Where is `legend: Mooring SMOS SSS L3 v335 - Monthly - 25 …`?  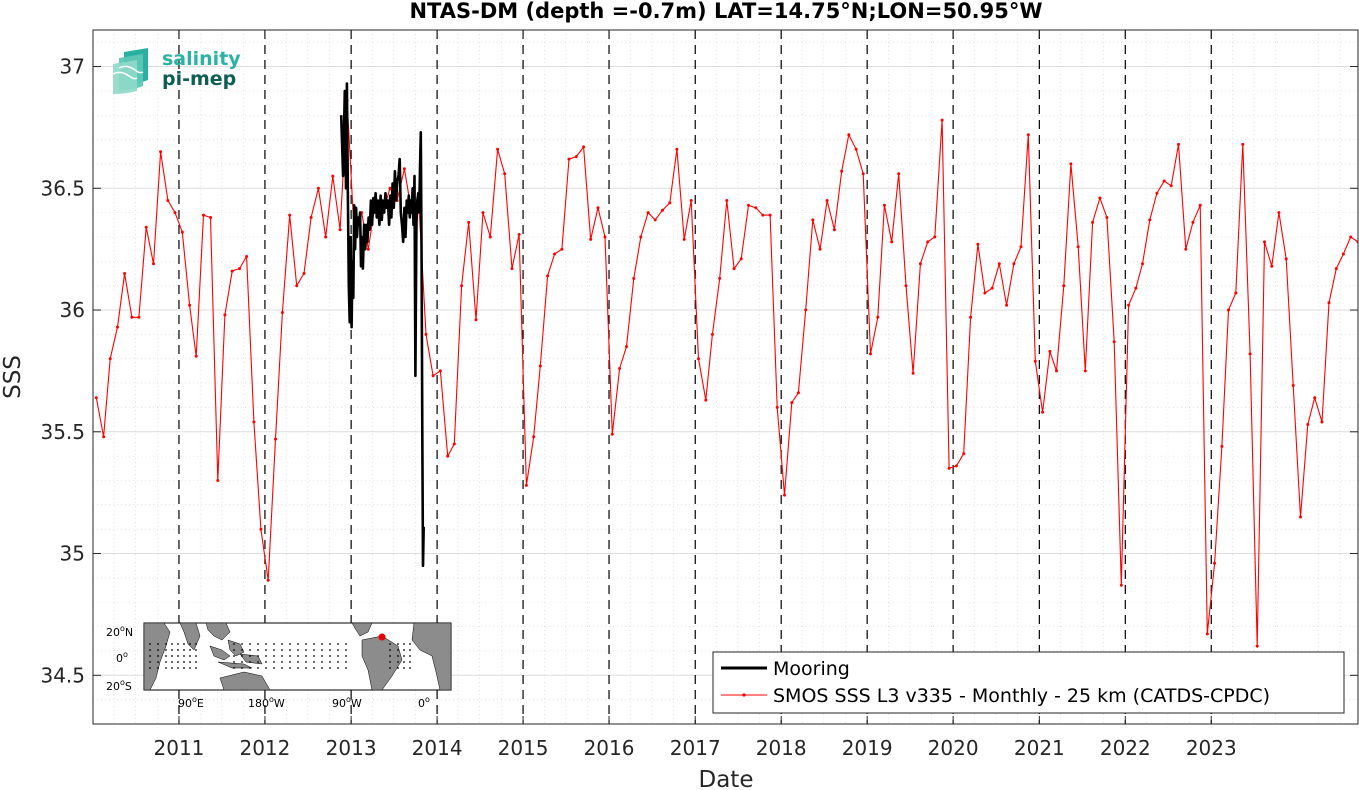 legend: Mooring SMOS SSS L3 v335 - Monthly - 25 … is located at coordinates (1028, 682).